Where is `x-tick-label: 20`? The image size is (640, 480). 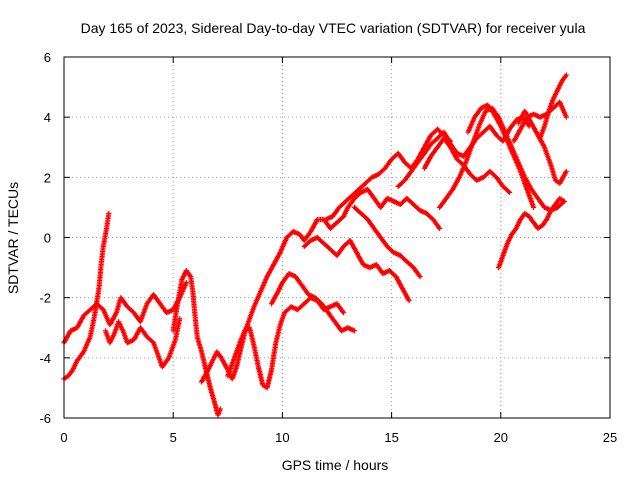
x-tick-label: 20 is located at coordinates (501, 437).